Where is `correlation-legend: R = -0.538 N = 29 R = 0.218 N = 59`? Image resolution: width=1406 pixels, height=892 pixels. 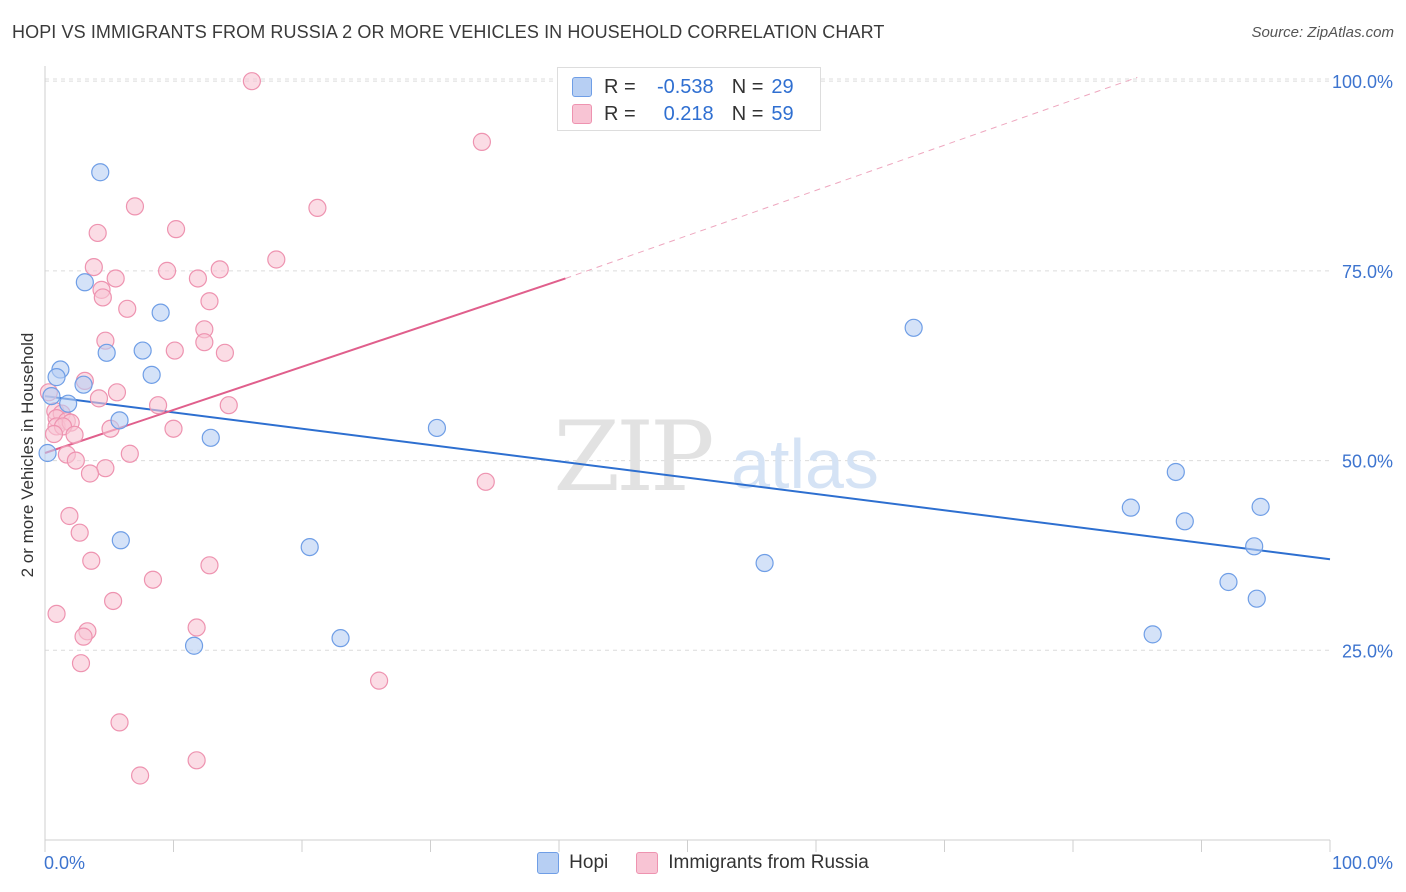 correlation-legend: R = -0.538 N = 29 R = 0.218 N = 59 is located at coordinates (689, 99).